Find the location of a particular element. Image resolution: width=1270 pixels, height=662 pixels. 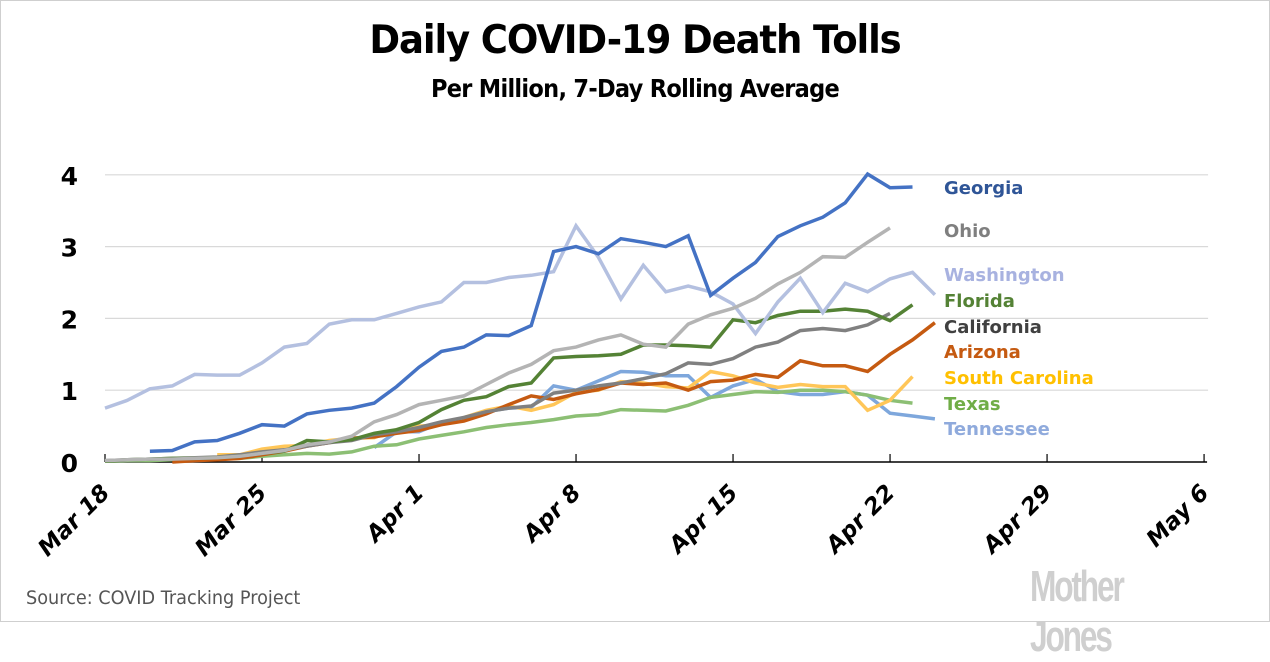

brand-logo: Mother Jones is located at coordinates (1077, 611).